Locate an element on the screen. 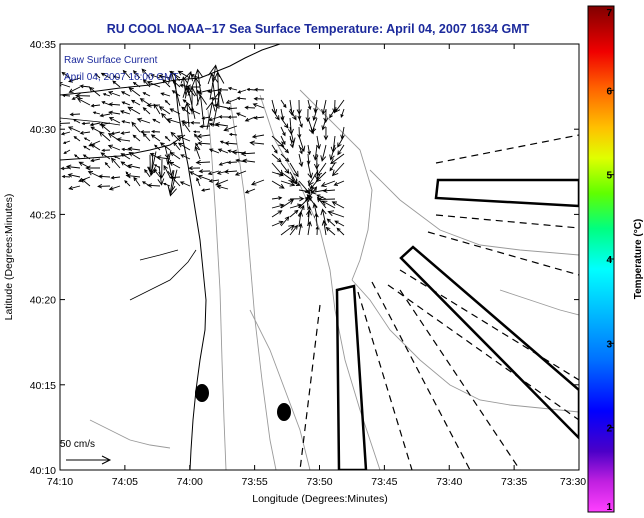  colorbar-tick-label: 3 is located at coordinates (609, 344).